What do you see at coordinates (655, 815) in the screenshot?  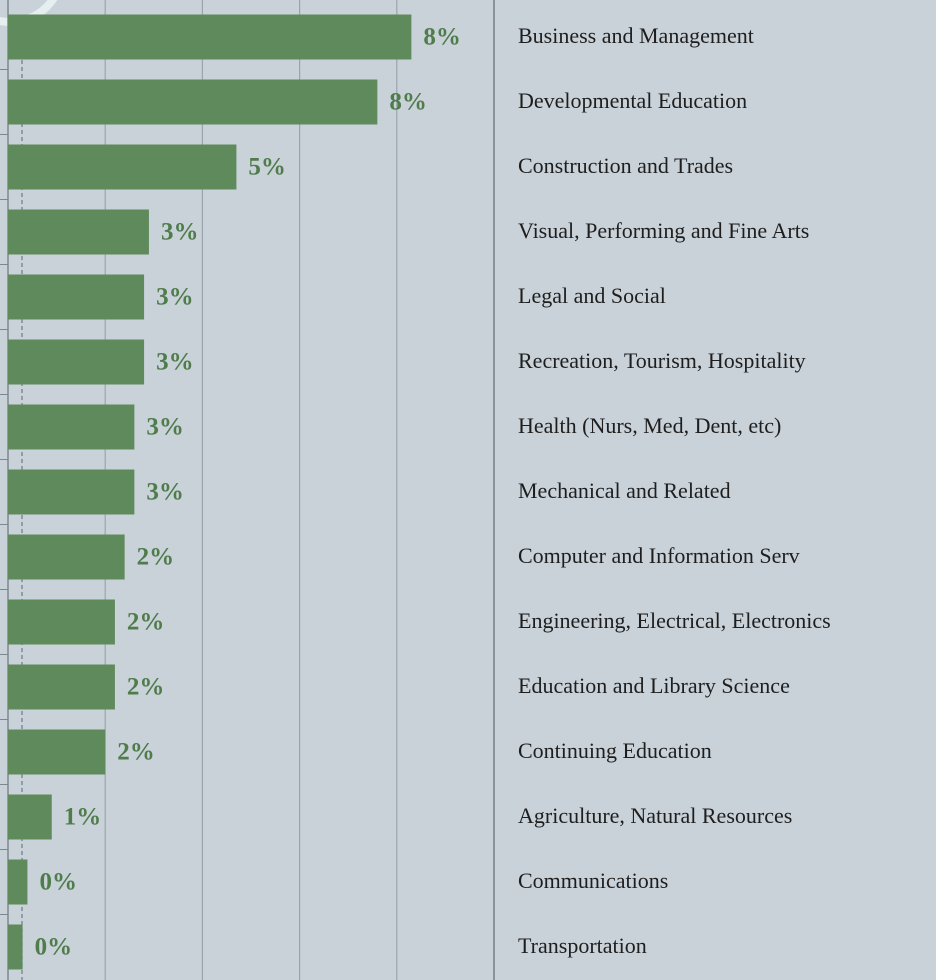 I see `category-label: Agriculture, Natural Resources` at bounding box center [655, 815].